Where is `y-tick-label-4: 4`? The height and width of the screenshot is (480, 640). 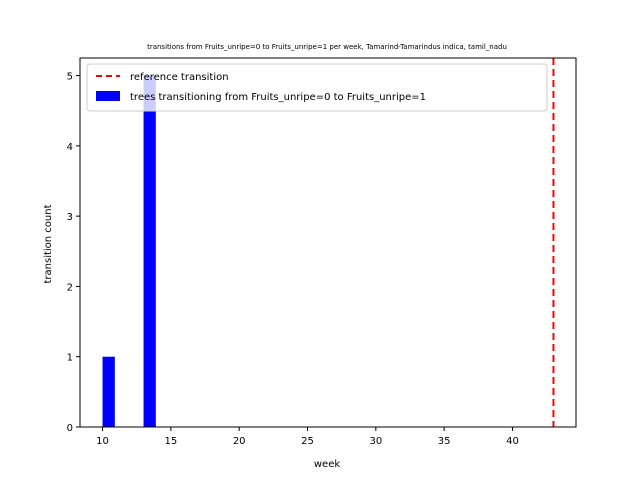
y-tick-label-4: 4 is located at coordinates (70, 147).